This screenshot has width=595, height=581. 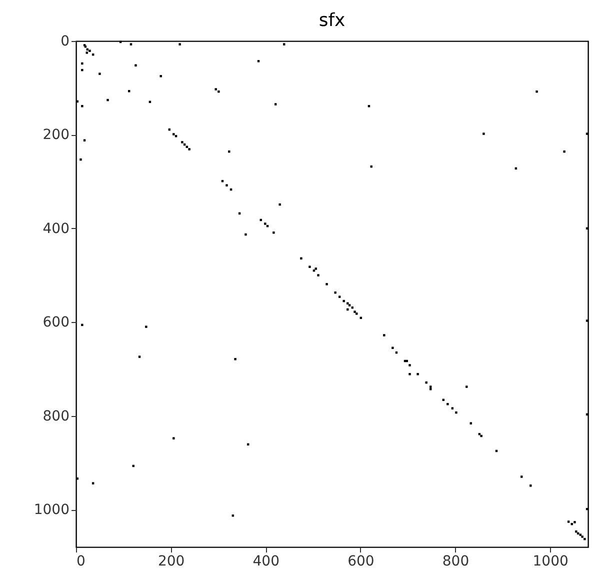 I want to click on y-tick-label: 400, so click(x=56, y=228).